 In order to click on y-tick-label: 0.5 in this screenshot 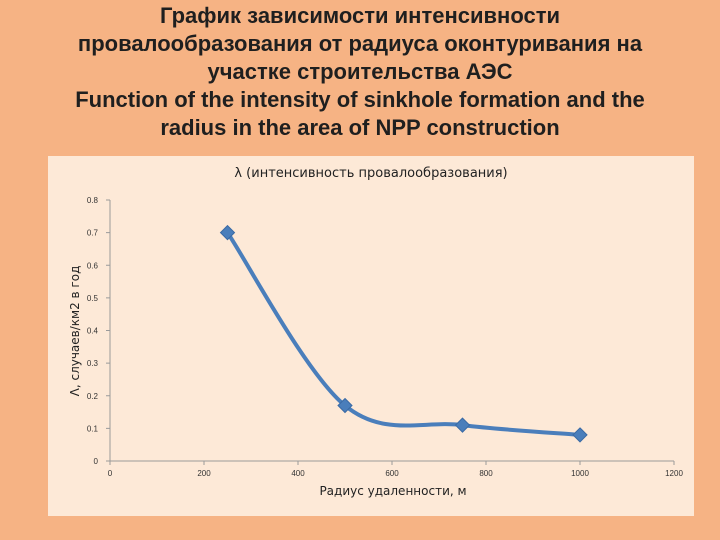, I will do `click(93, 298)`.